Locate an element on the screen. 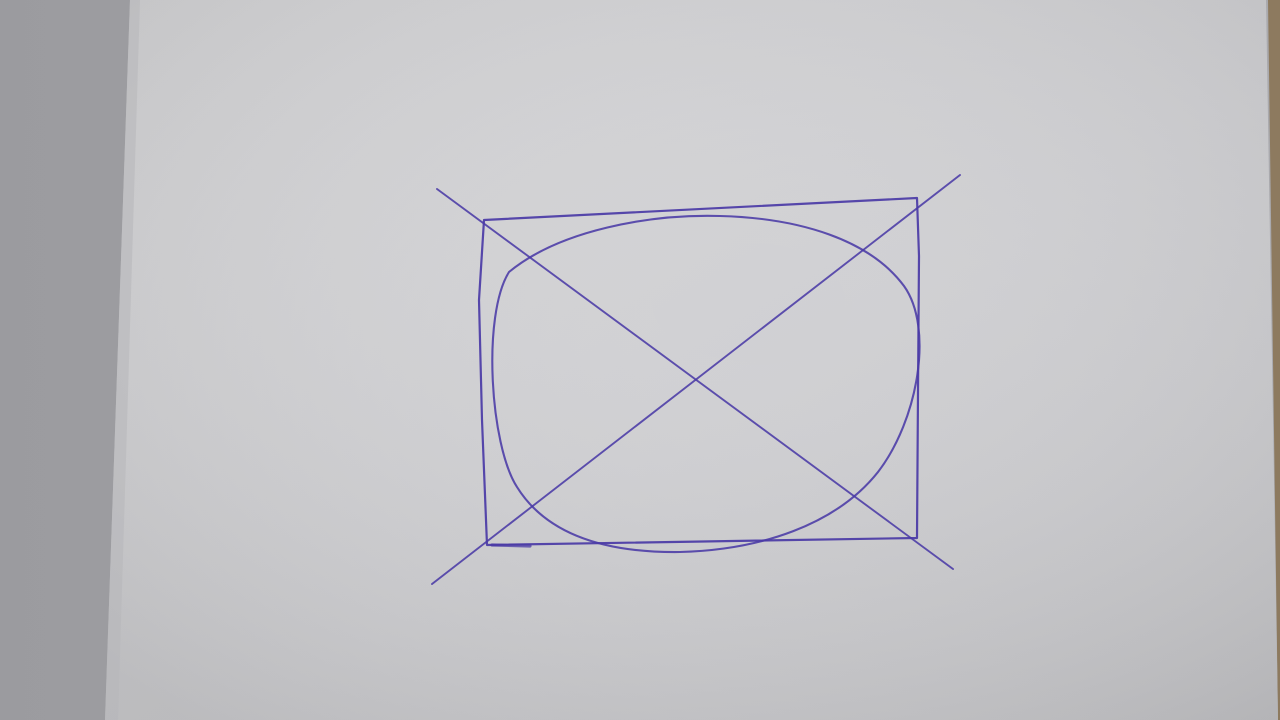  pen-mark is located at coordinates (511, 545).